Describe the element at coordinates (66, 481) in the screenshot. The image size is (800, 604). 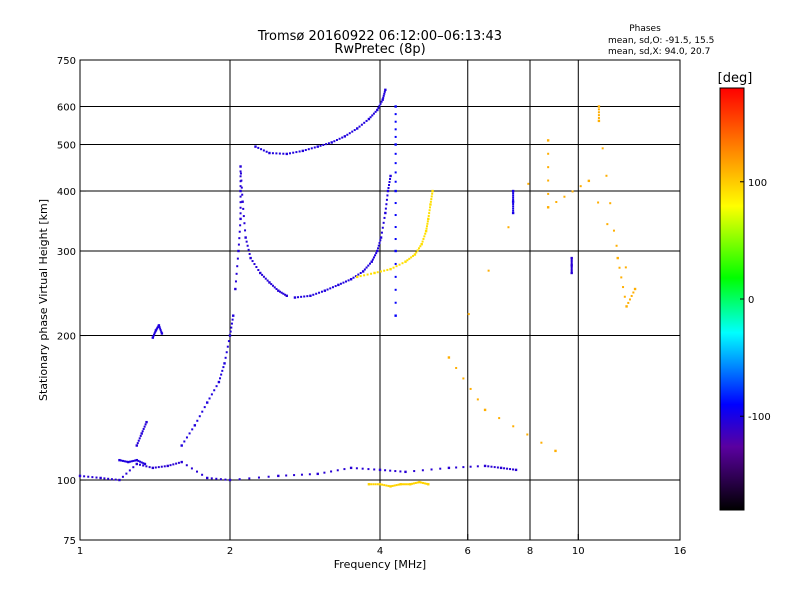
I see `y-tick-label: 100` at that location.